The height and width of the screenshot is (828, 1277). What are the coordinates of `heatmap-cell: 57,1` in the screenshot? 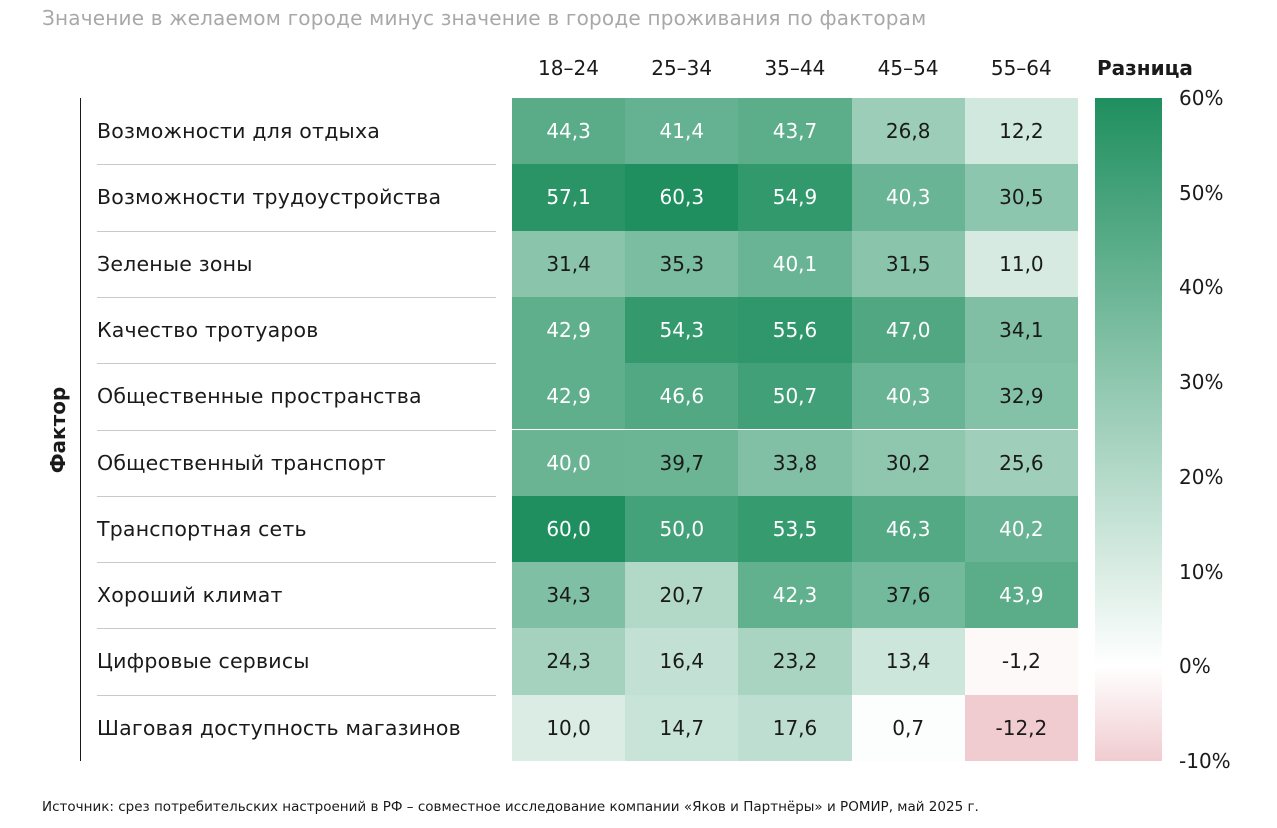 It's located at (569, 197).